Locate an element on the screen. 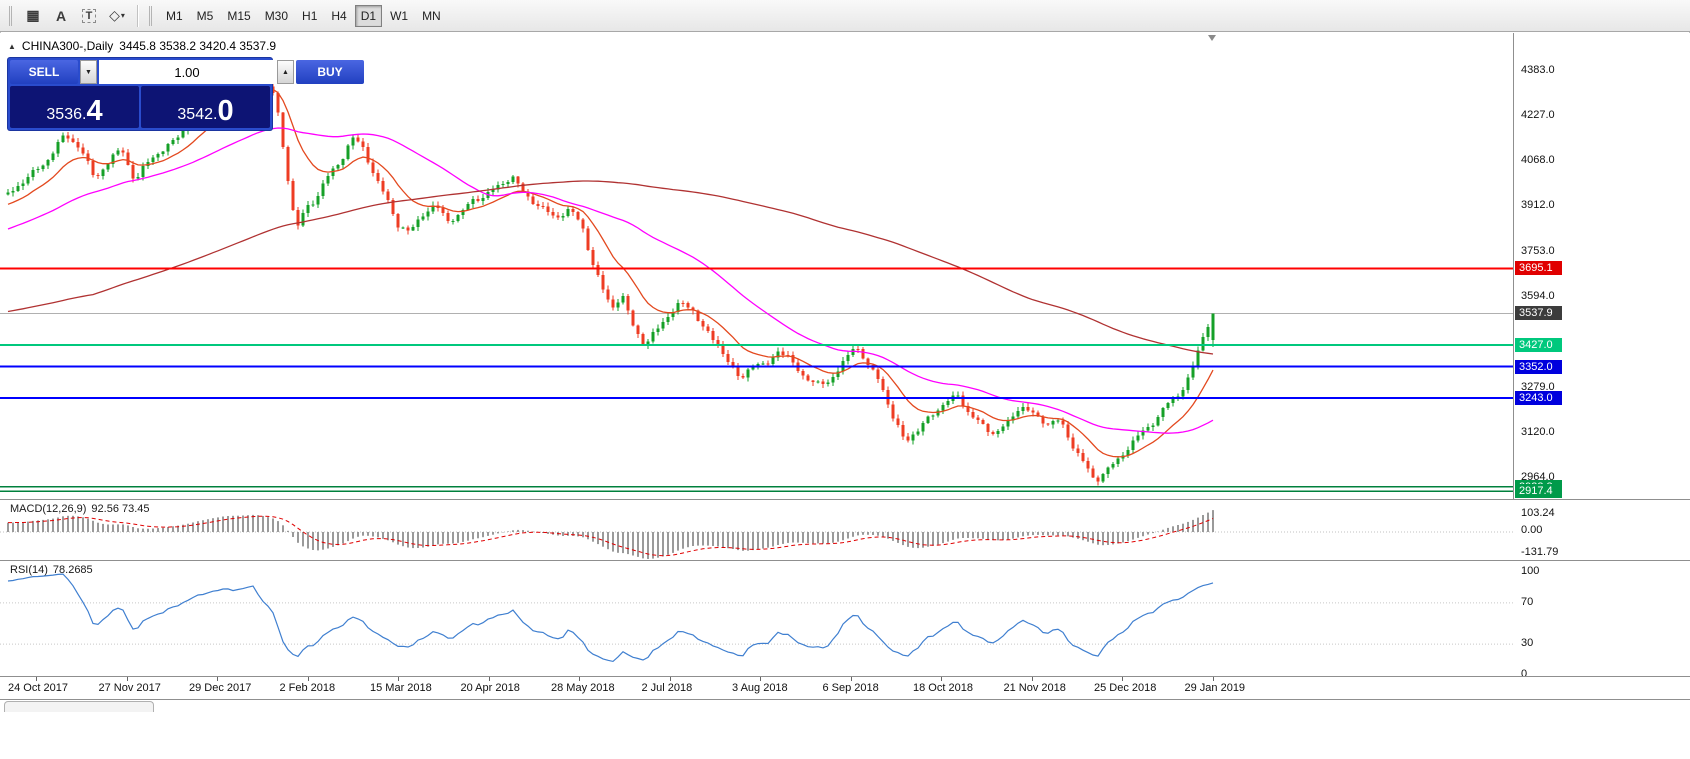 The width and height of the screenshot is (1690, 759). text-label-icon: T is located at coordinates (89, 16).